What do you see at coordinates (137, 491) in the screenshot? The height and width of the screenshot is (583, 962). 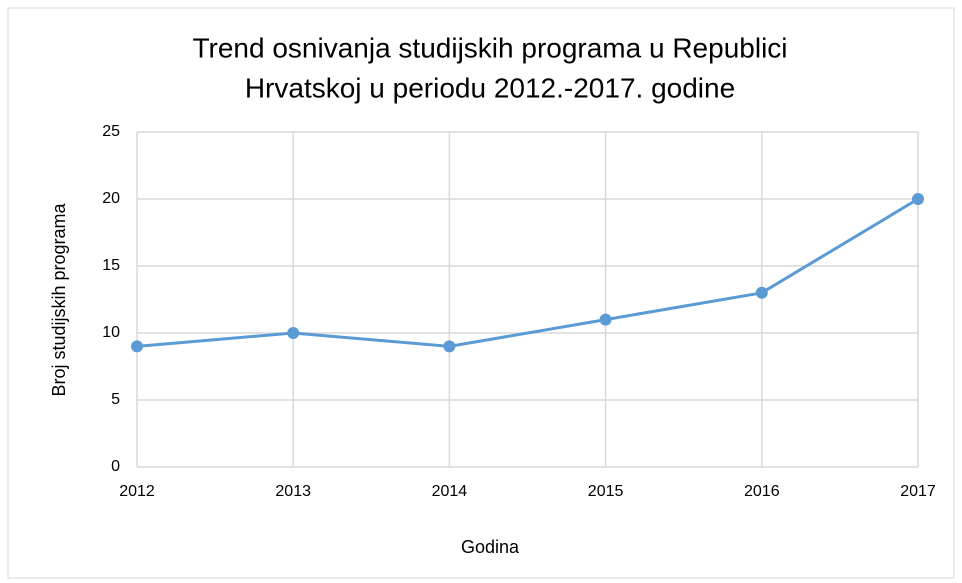 I see `x-tick-label: 2012` at bounding box center [137, 491].